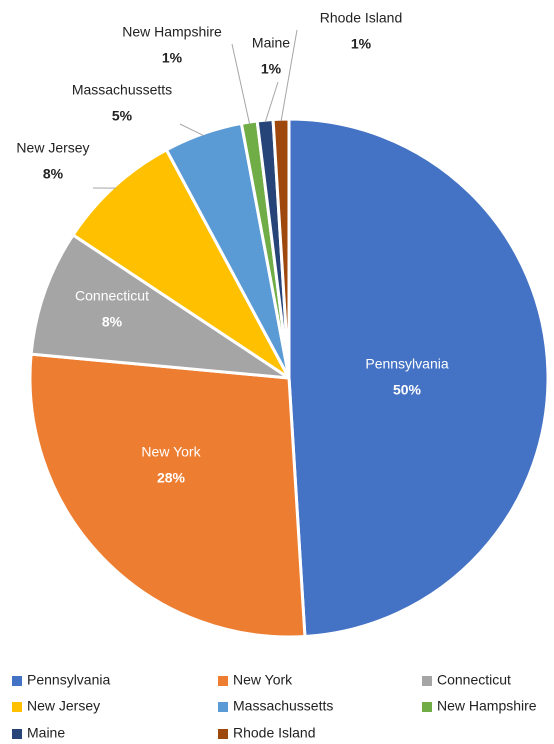 The image size is (554, 744). I want to click on legend-label: New York, so click(263, 680).